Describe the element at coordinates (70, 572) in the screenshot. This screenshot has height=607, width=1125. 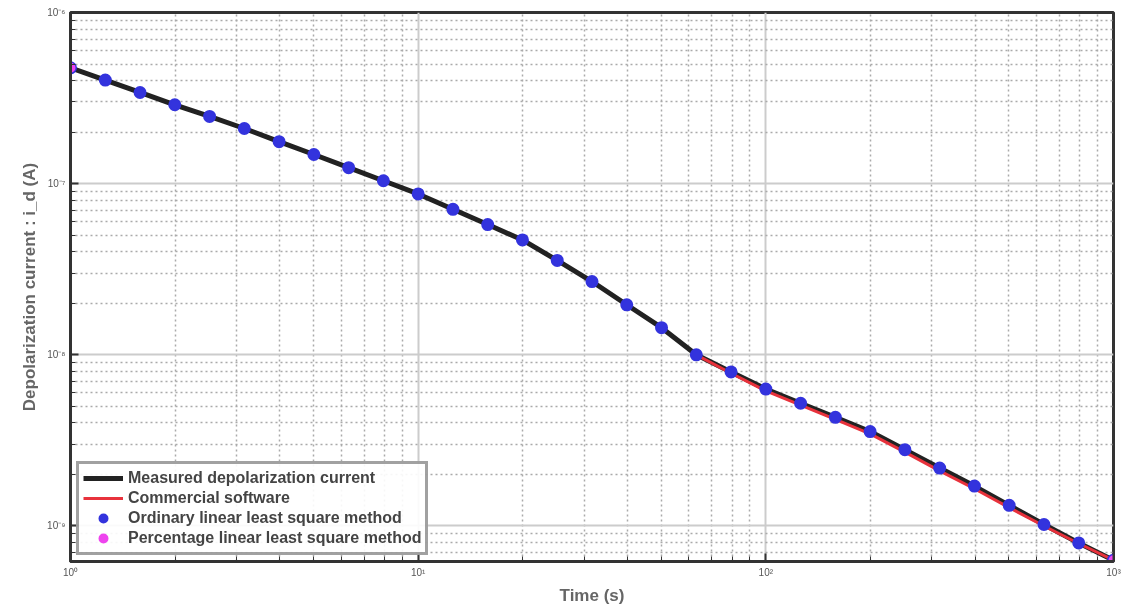
I see `x-tick-label: 10⁰` at that location.